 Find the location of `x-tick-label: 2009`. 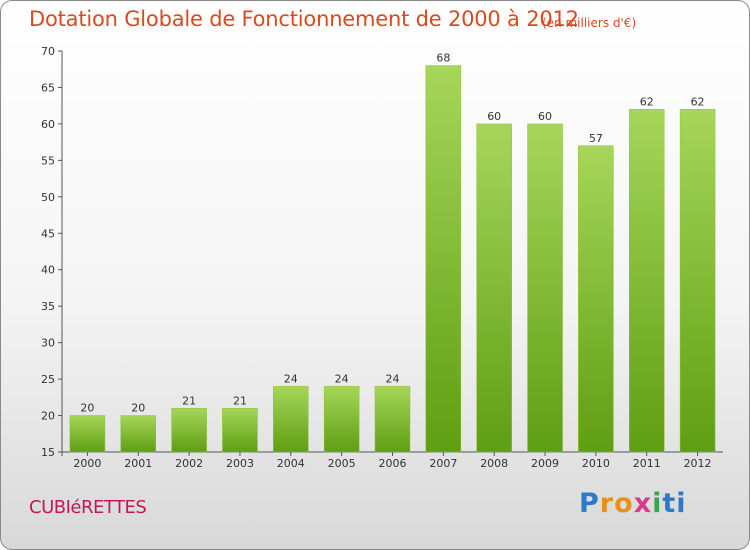

x-tick-label: 2009 is located at coordinates (545, 463).